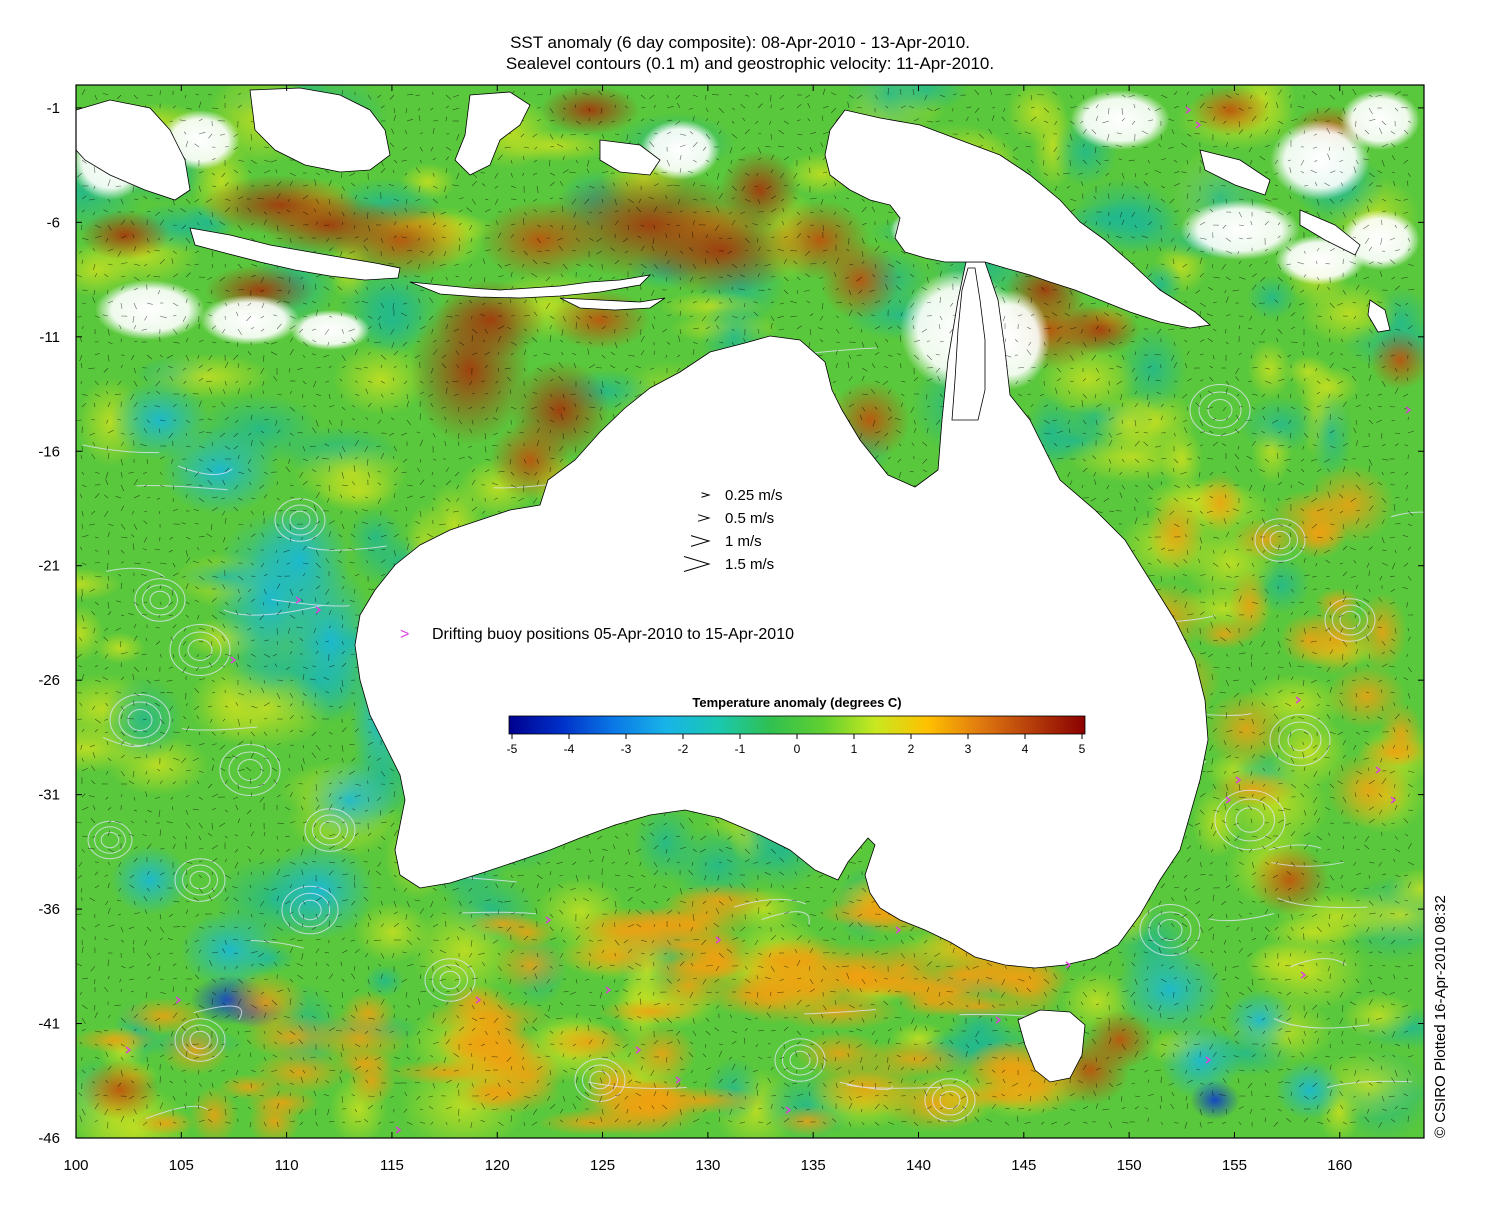 The image size is (1500, 1225). Describe the element at coordinates (749, 518) in the screenshot. I see `velocity-legend-label: 0.5 m/s` at that location.